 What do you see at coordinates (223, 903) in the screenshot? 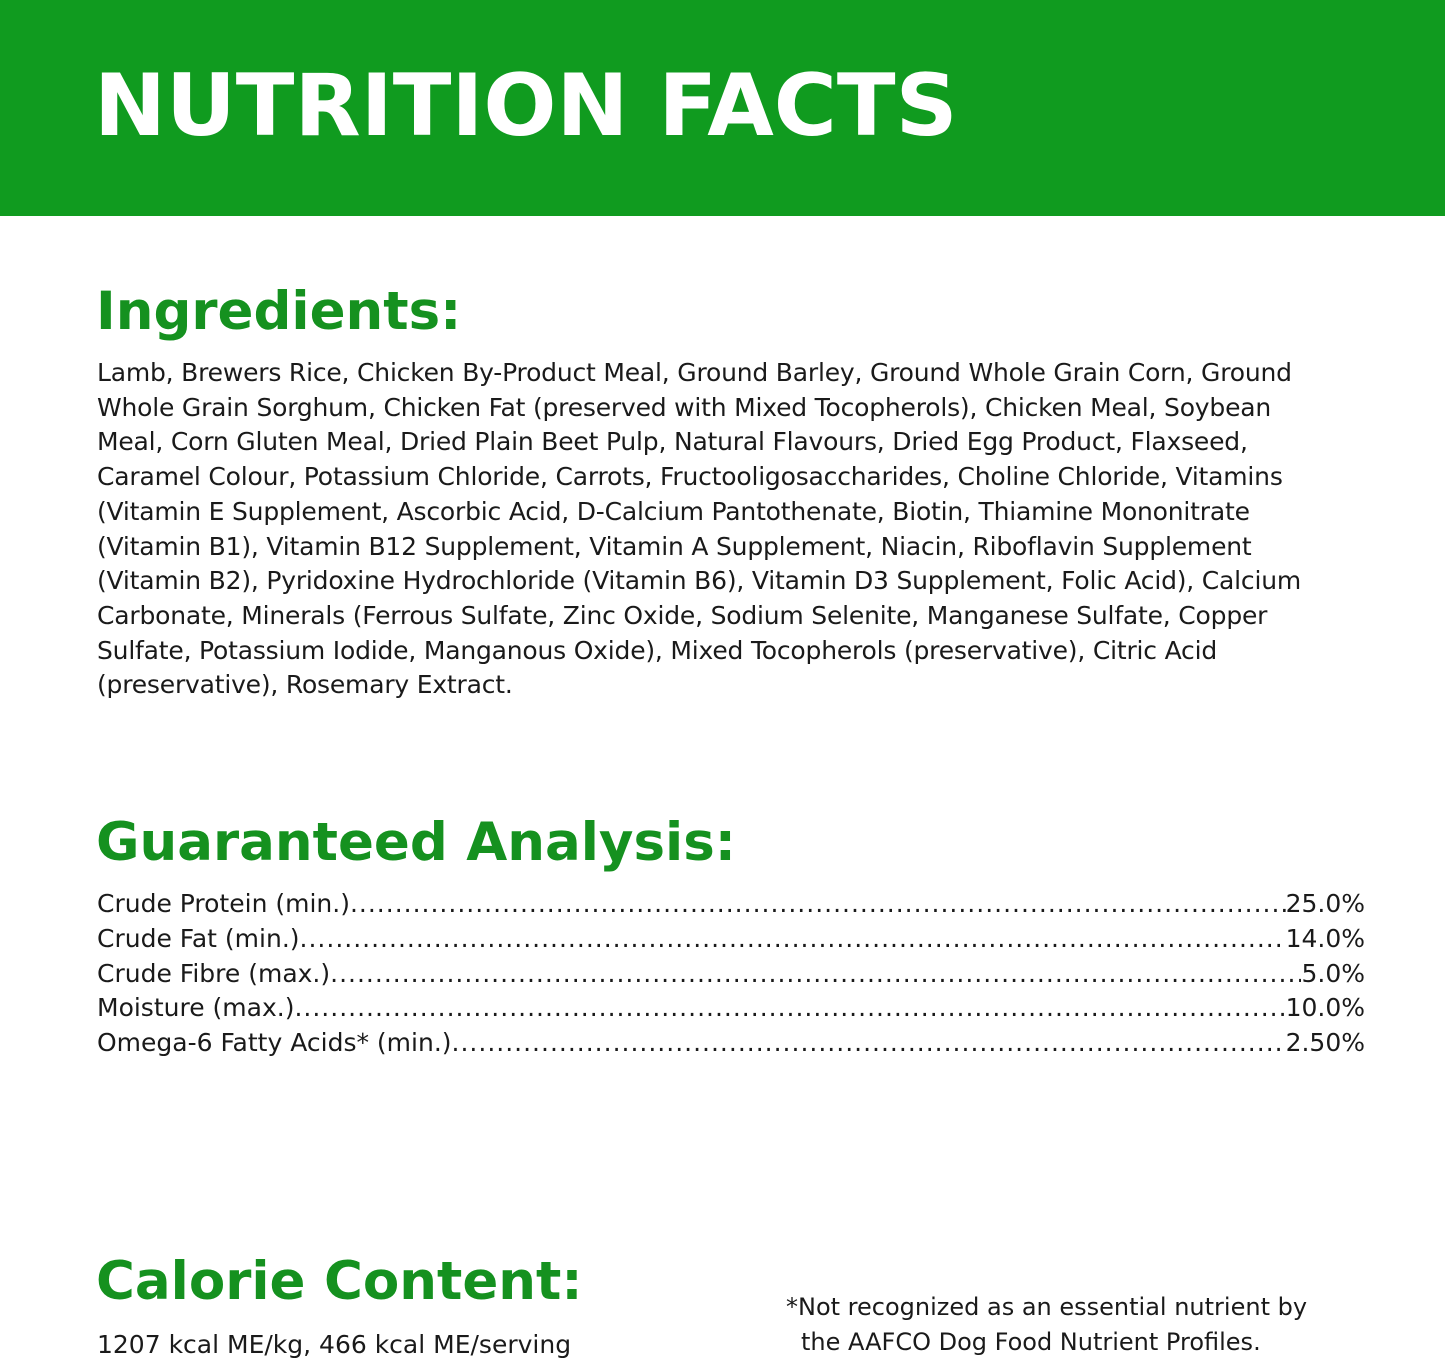
I see `analysis-label: Crude Protein (min.)` at bounding box center [223, 903].